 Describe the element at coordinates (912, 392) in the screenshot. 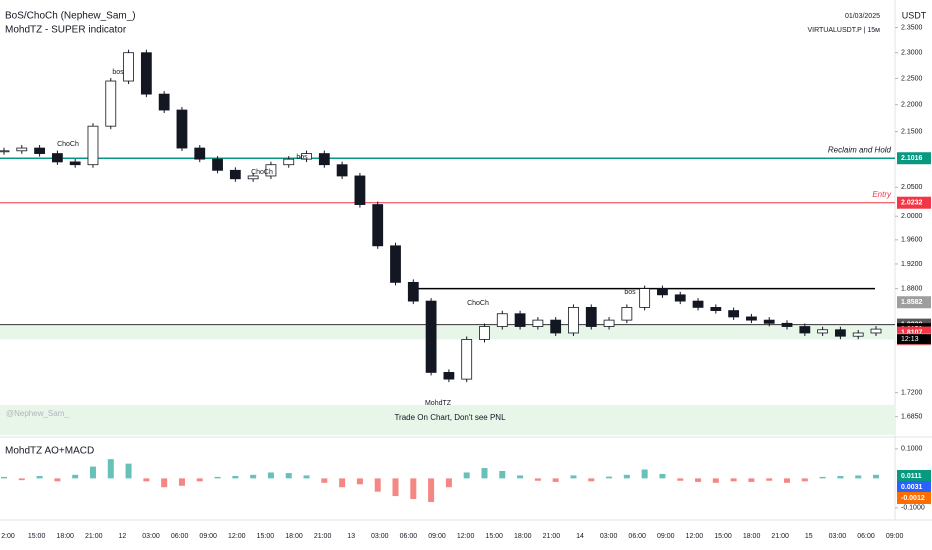

I see `y-tick-label: 1.7200` at that location.